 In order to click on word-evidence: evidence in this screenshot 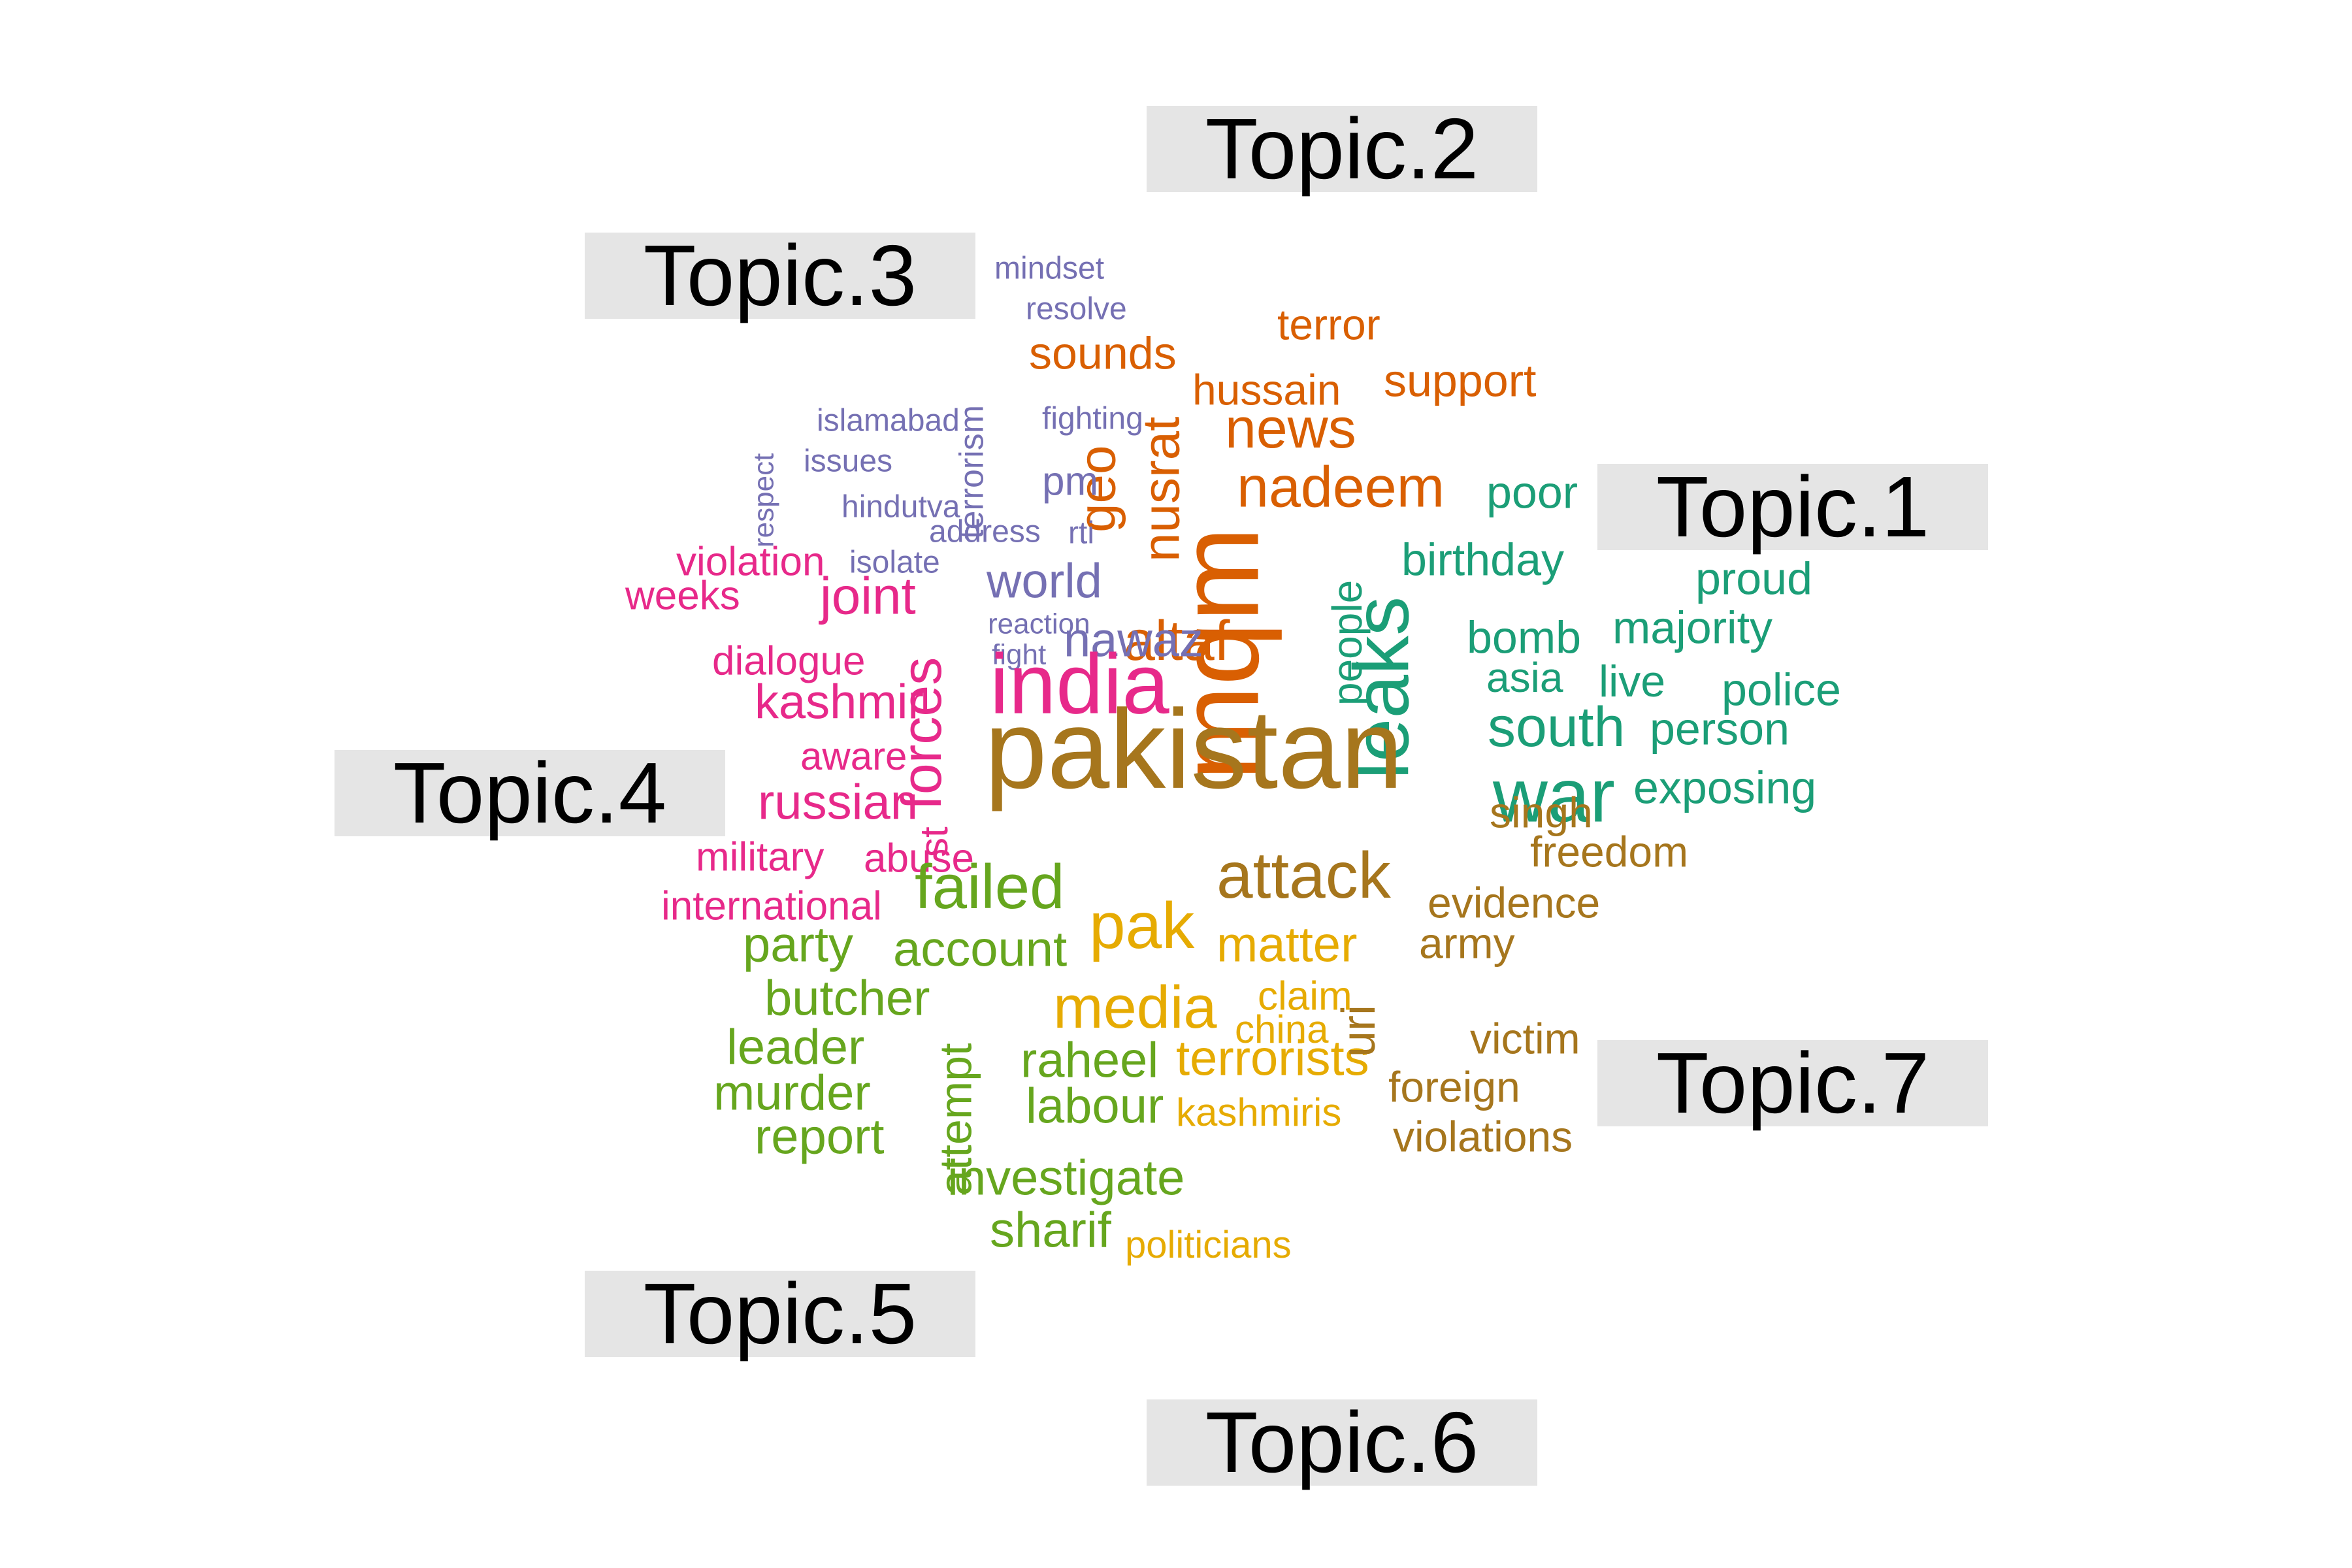, I will do `click(1514, 902)`.